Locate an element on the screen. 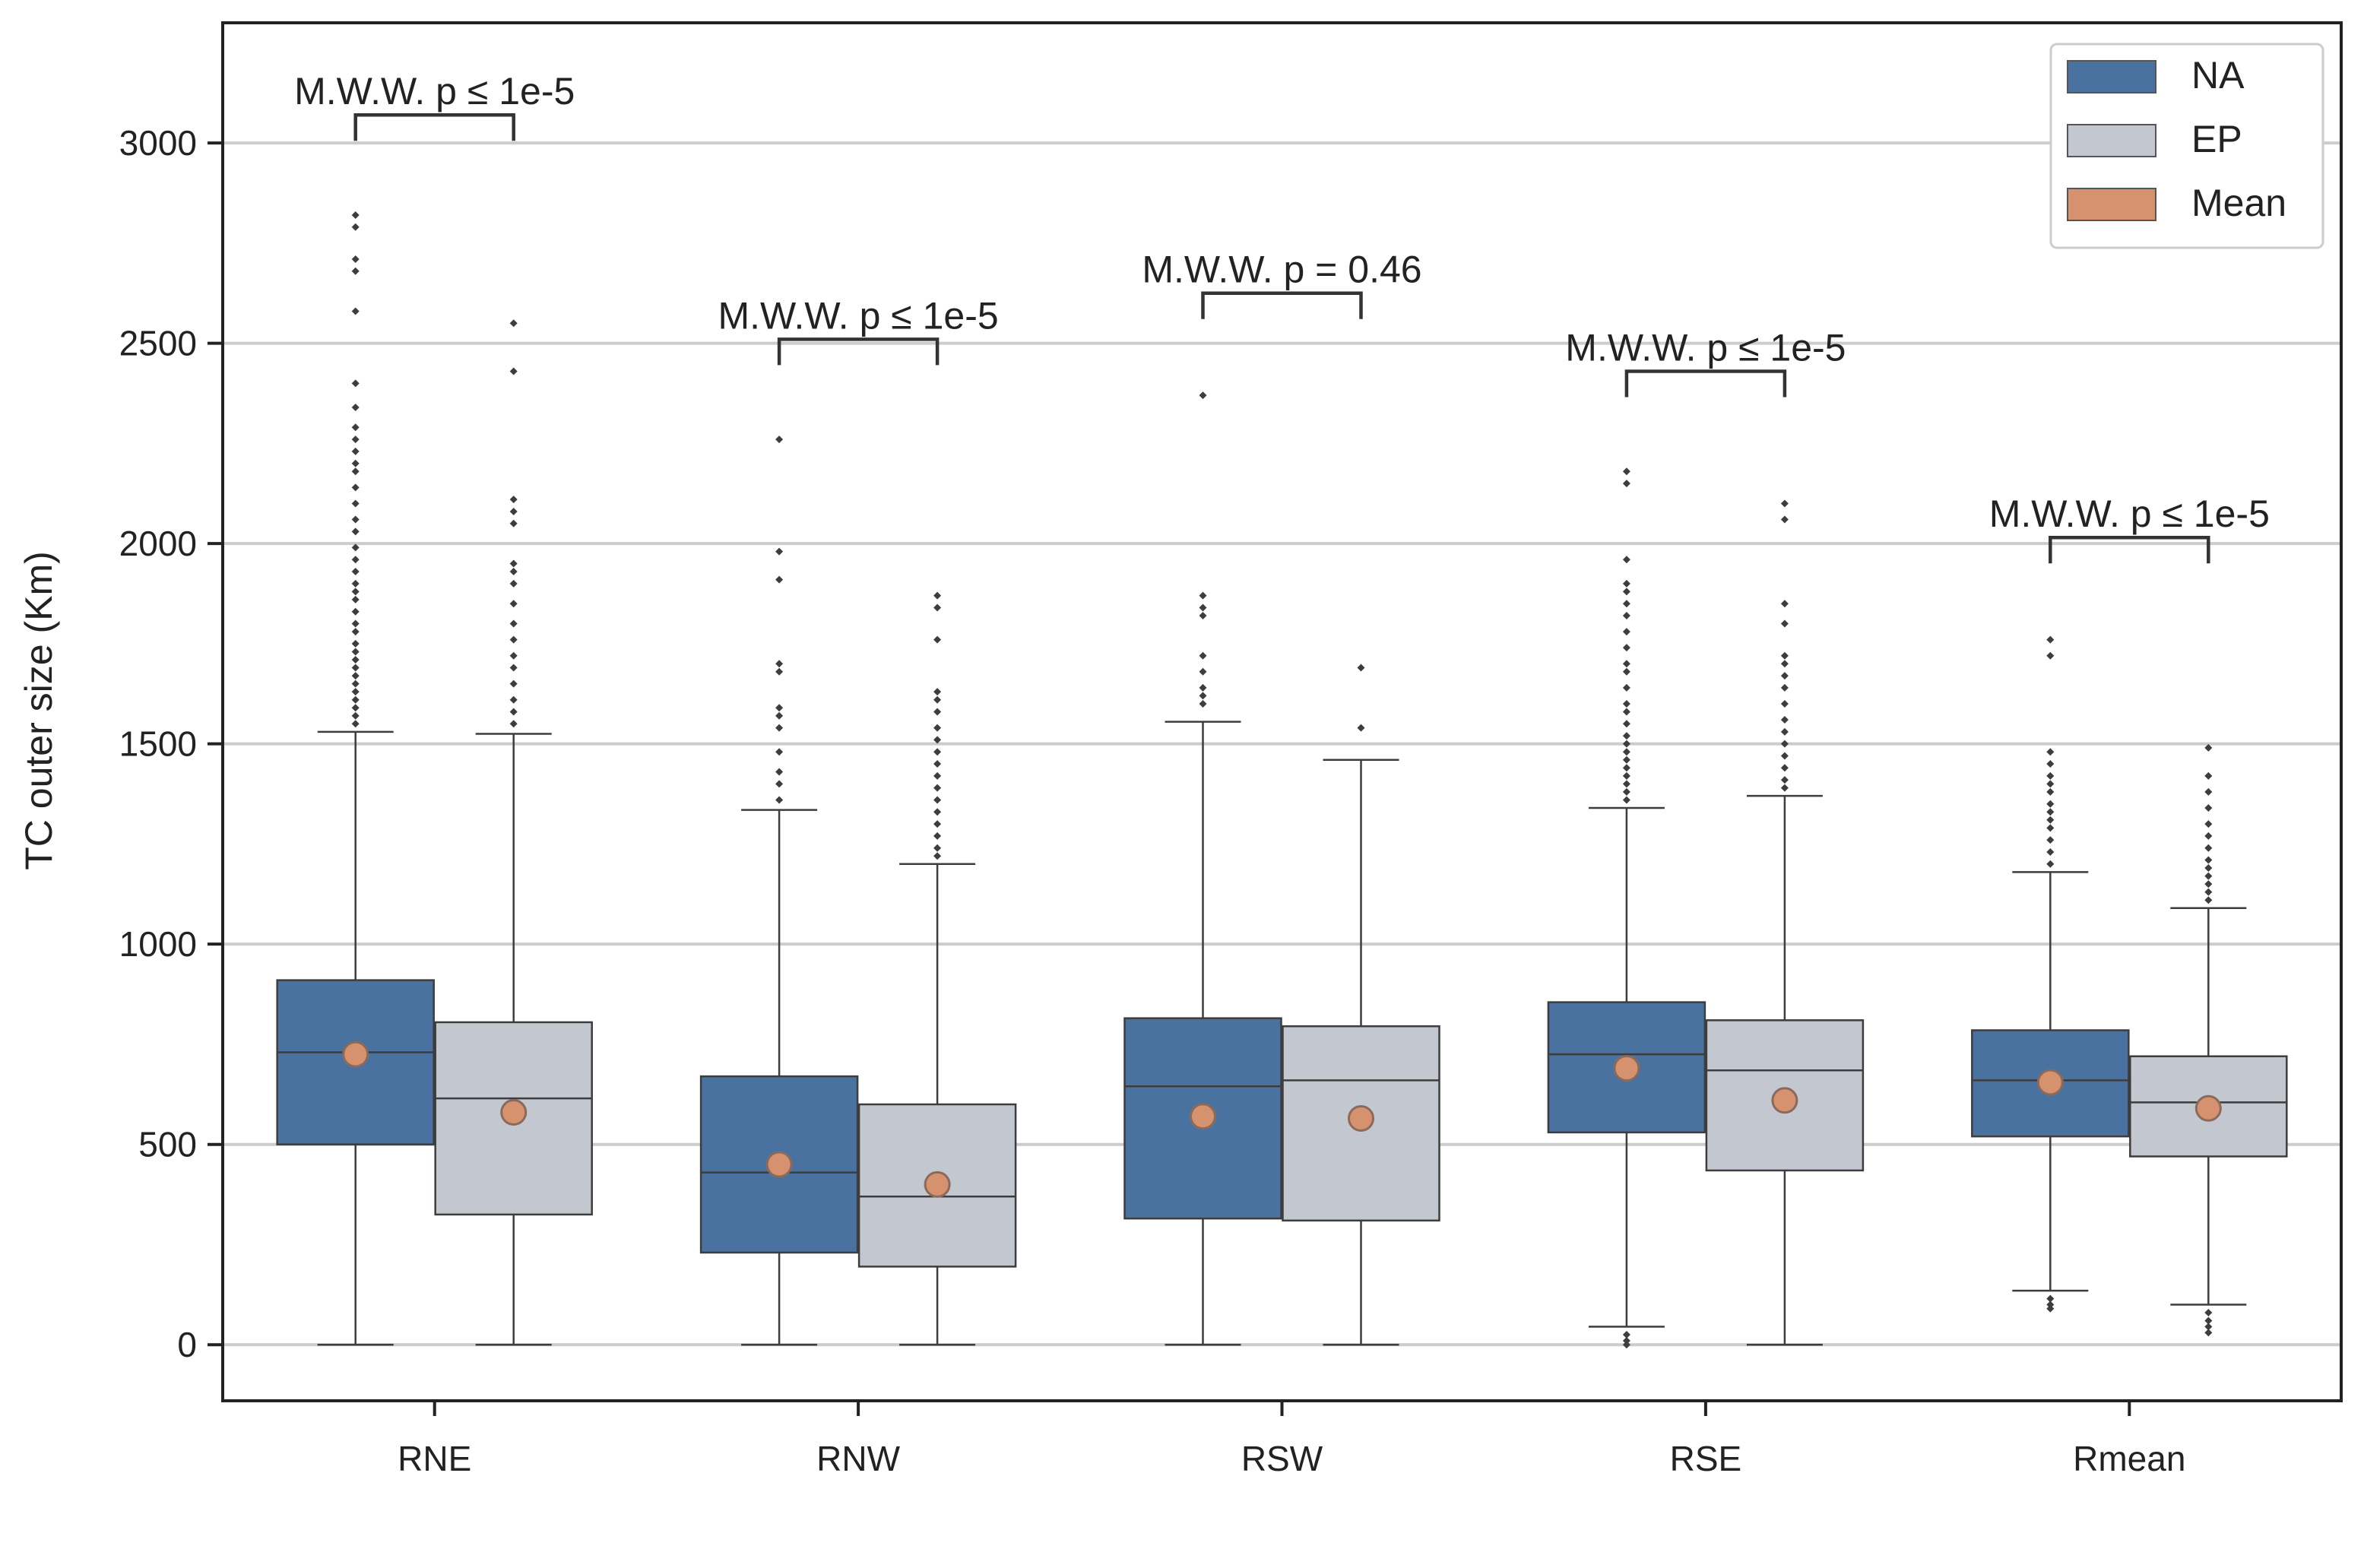  y-tick-label: 0 is located at coordinates (187, 1344).